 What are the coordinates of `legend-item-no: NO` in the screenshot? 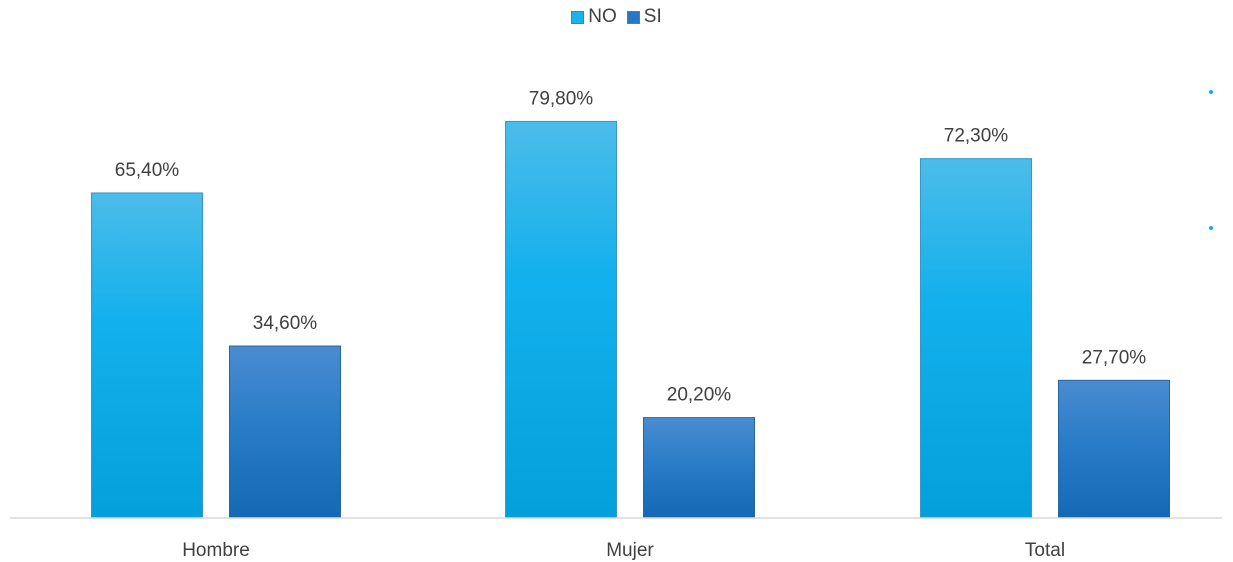 It's located at (594, 17).